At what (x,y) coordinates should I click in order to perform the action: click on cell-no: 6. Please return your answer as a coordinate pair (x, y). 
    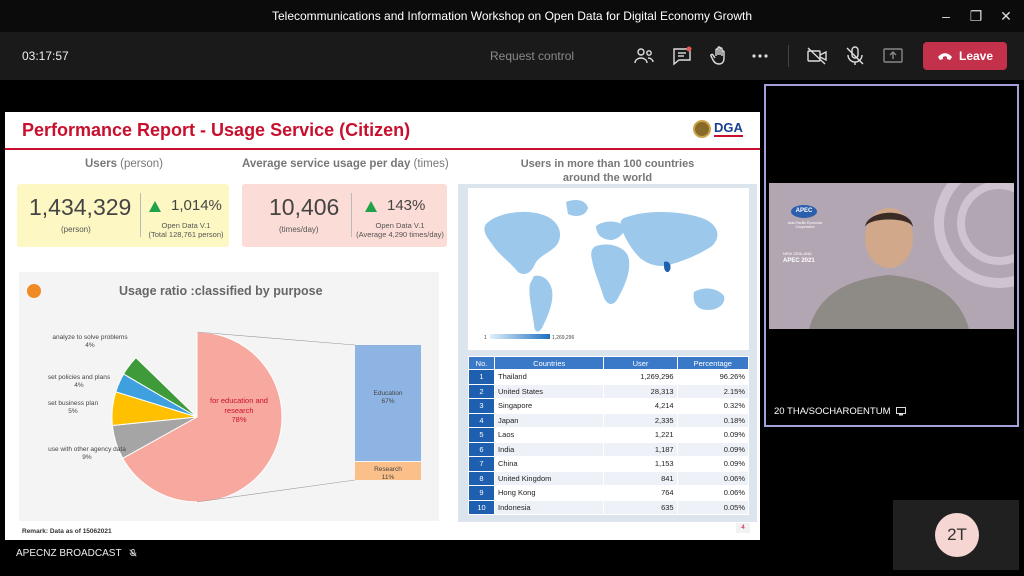
    Looking at the image, I should click on (481, 449).